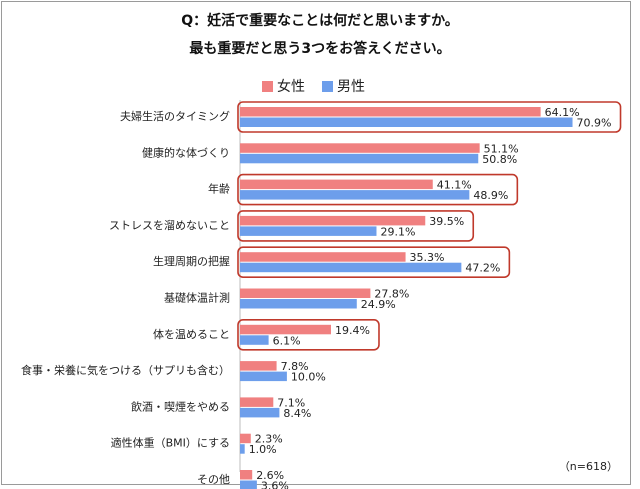 The width and height of the screenshot is (640, 489). Describe the element at coordinates (295, 366) in the screenshot. I see `value-label-female: 7.8%` at that location.